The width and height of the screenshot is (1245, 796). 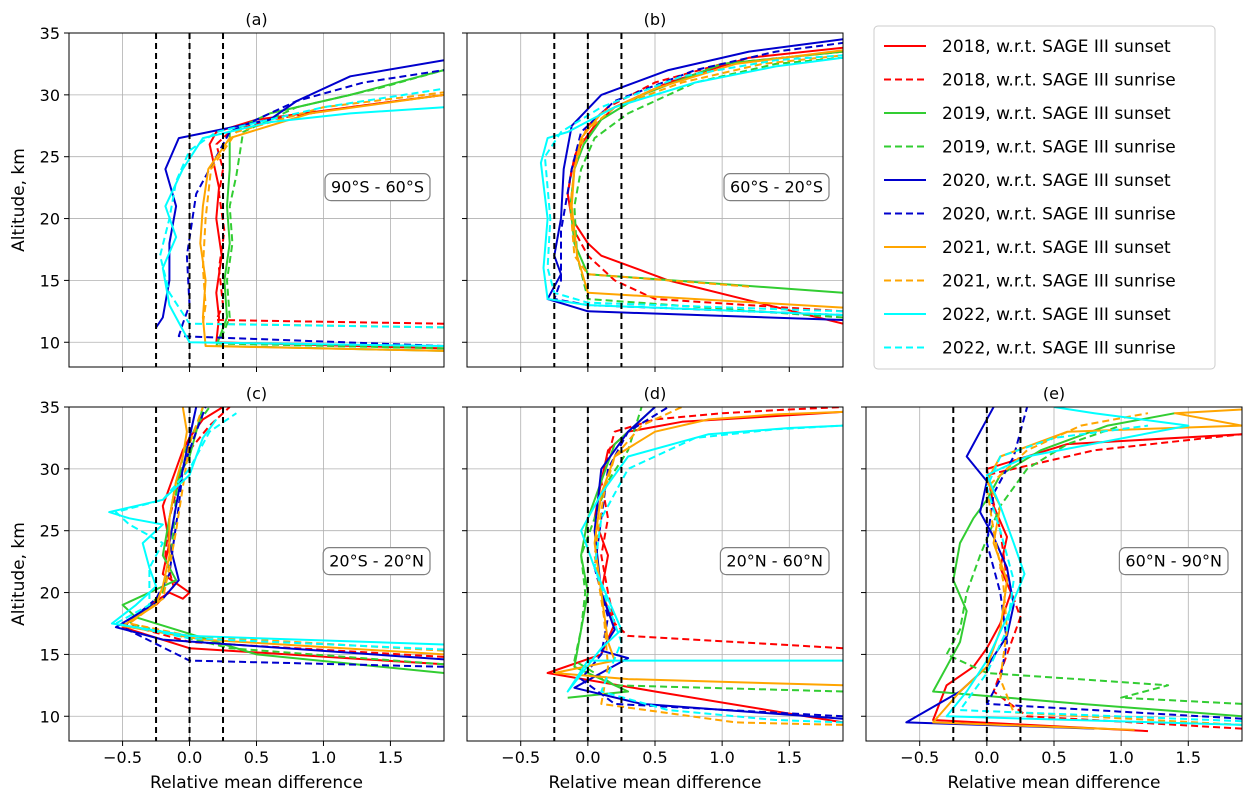 I want to click on legend-frame, so click(x=1044, y=197).